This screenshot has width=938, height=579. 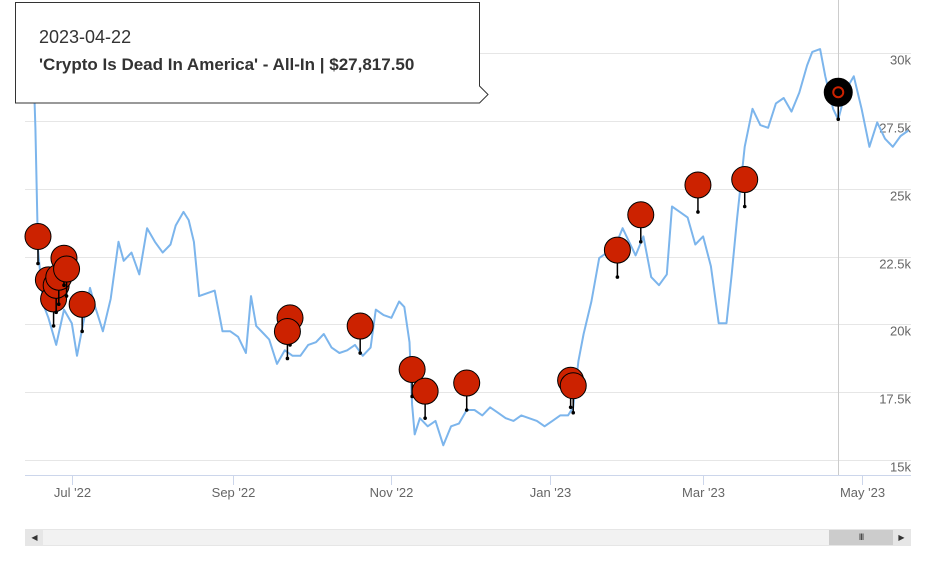 What do you see at coordinates (901, 537) in the screenshot?
I see `scroll-right-button: ▶` at bounding box center [901, 537].